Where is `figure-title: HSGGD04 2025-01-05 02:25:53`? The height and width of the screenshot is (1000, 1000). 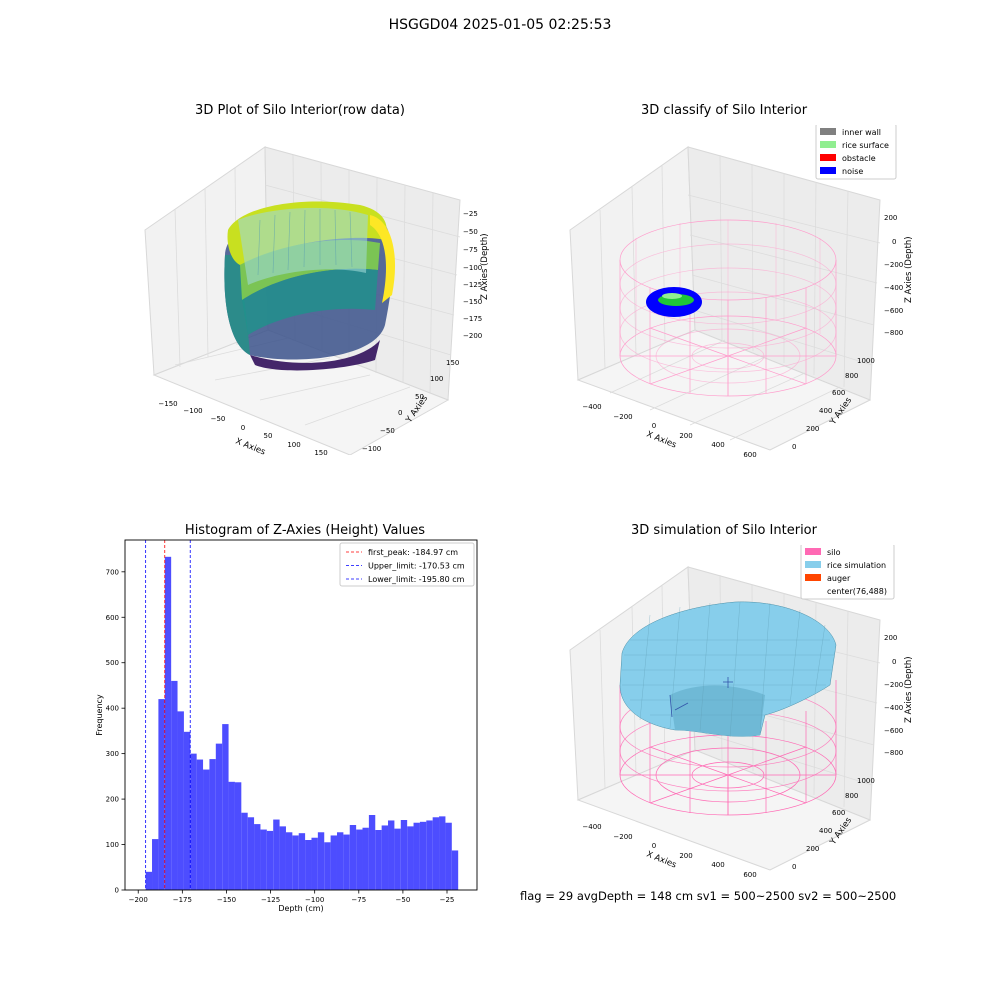
figure-title: HSGGD04 2025-01-05 02:25:53 is located at coordinates (500, 25).